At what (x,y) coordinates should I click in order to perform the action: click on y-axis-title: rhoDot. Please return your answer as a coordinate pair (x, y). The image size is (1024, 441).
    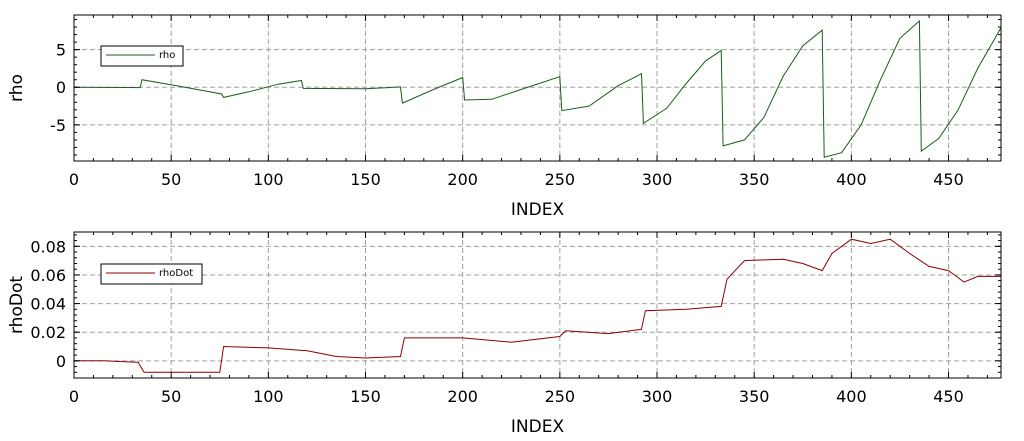
    Looking at the image, I should click on (17, 305).